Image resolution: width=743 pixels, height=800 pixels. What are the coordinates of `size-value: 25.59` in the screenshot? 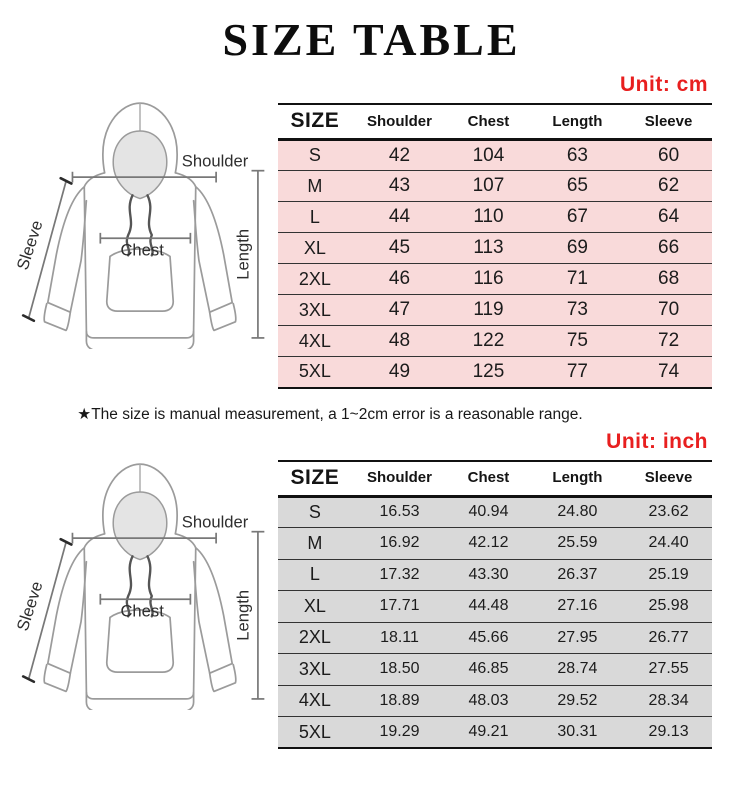 It's located at (577, 543).